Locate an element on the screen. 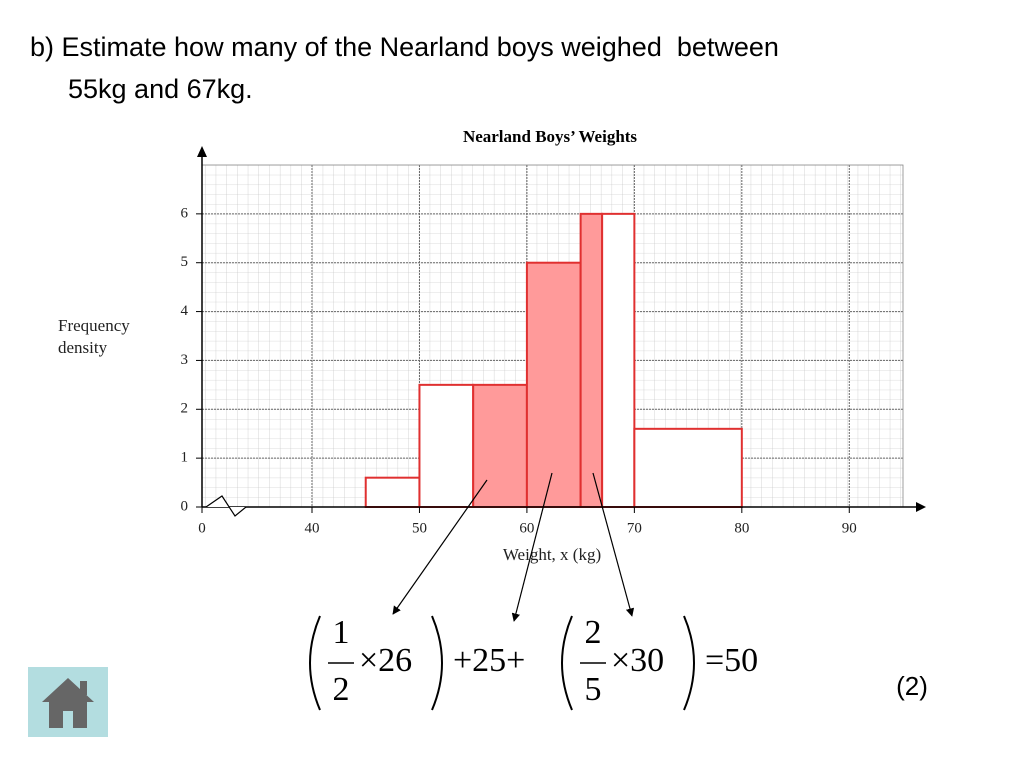  axis-break is located at coordinates (226, 506).